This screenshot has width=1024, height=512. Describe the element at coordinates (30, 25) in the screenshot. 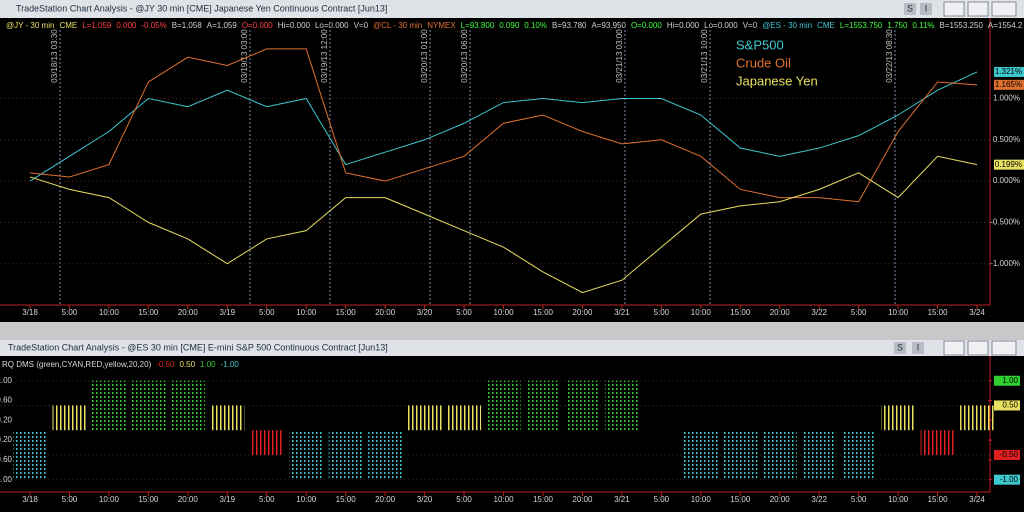

I see `info-item: @JY - 30 min` at that location.